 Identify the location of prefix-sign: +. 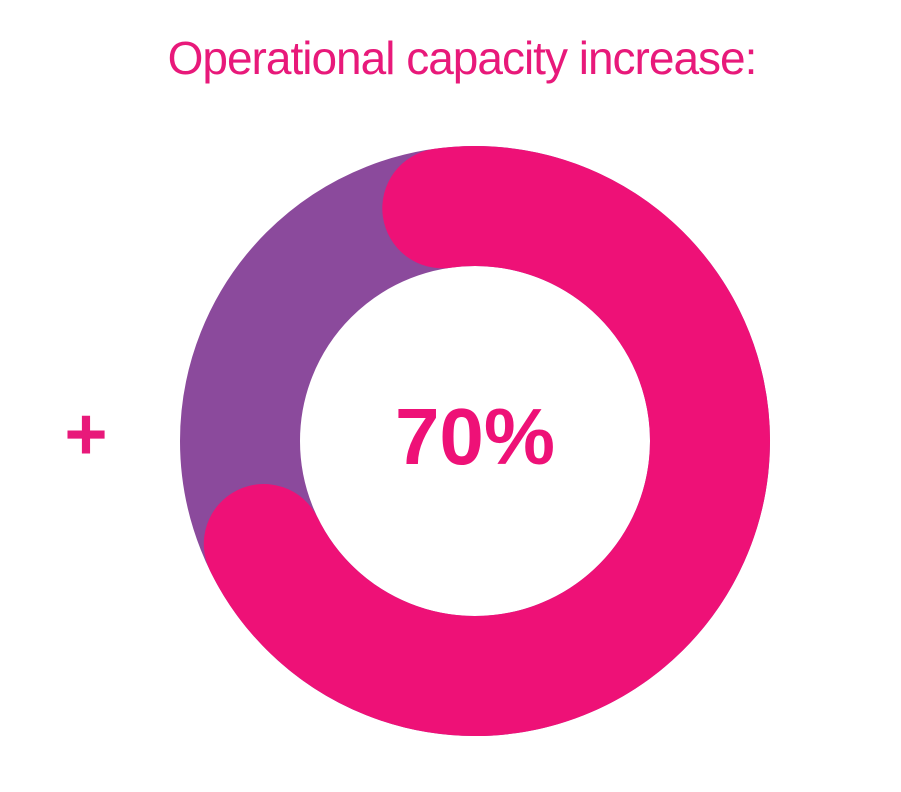
(85, 434).